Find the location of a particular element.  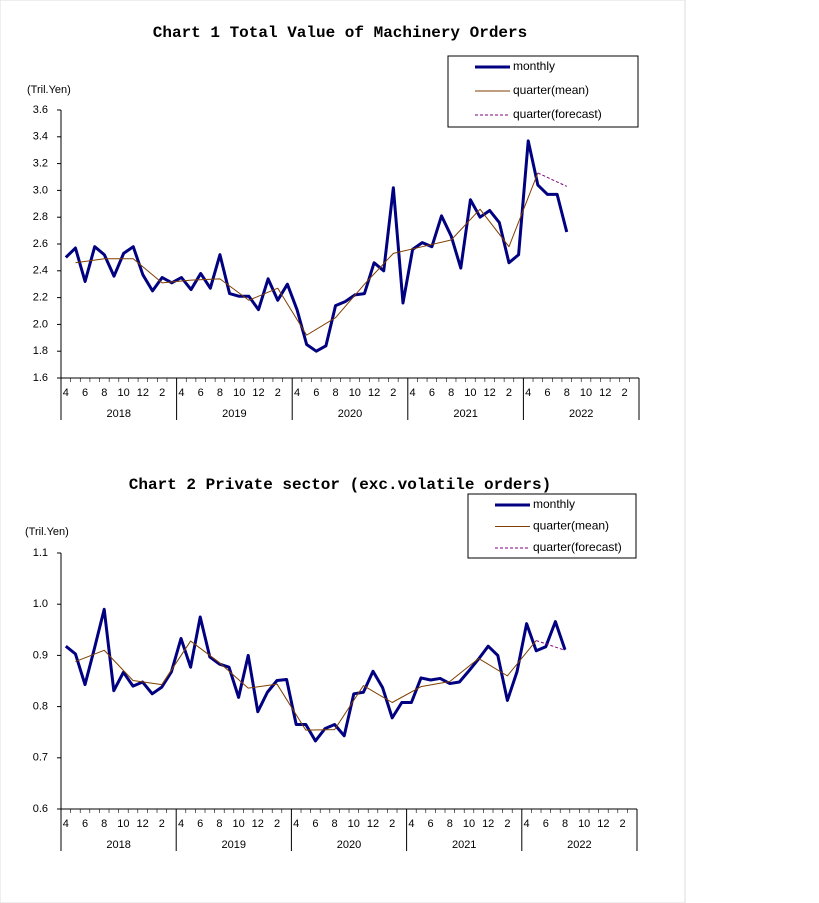

y-tick-label: 0.8 is located at coordinates (40, 707).